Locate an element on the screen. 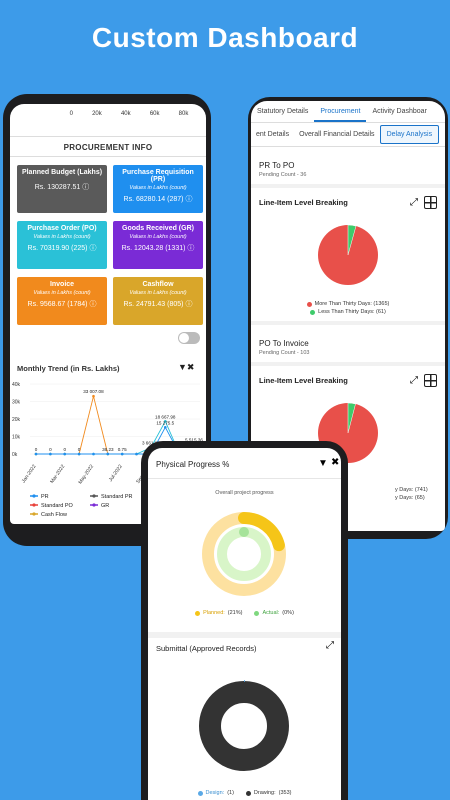  subtab-payment-details: ent Details is located at coordinates (273, 134).